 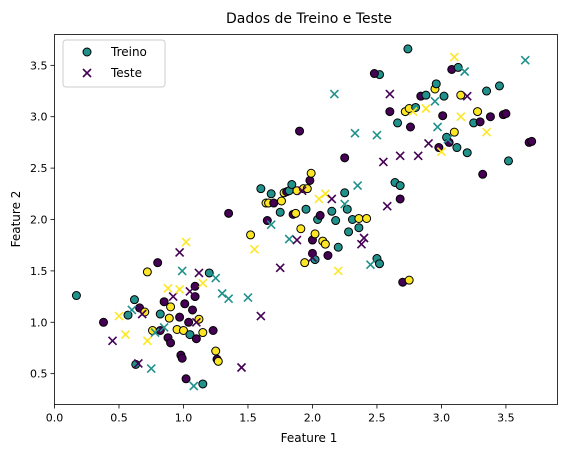 I want to click on x-tick-label: 2.5, so click(x=377, y=418).